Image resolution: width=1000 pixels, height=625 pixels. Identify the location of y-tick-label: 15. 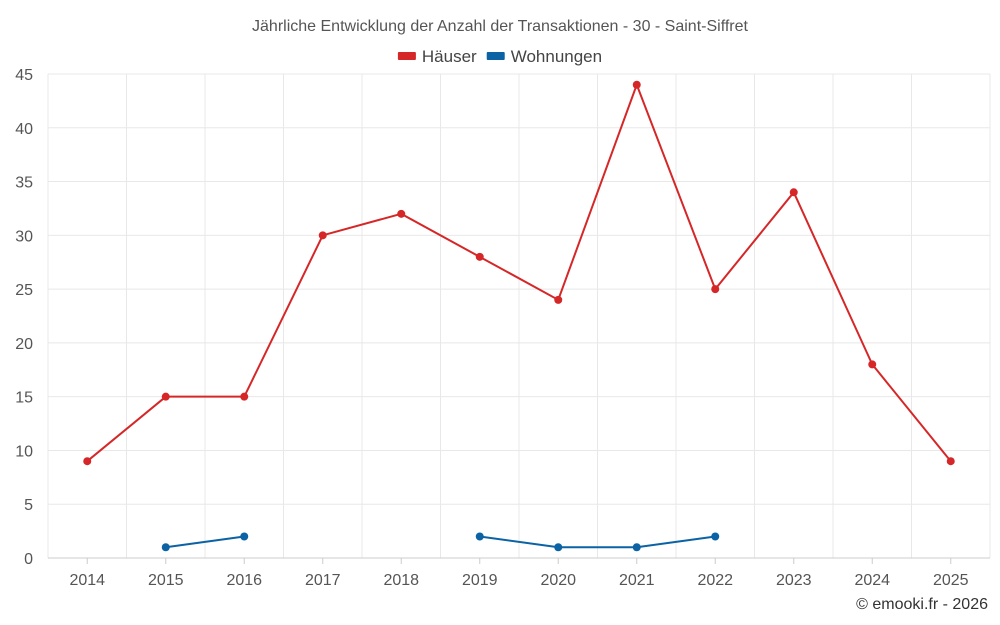
(24, 398).